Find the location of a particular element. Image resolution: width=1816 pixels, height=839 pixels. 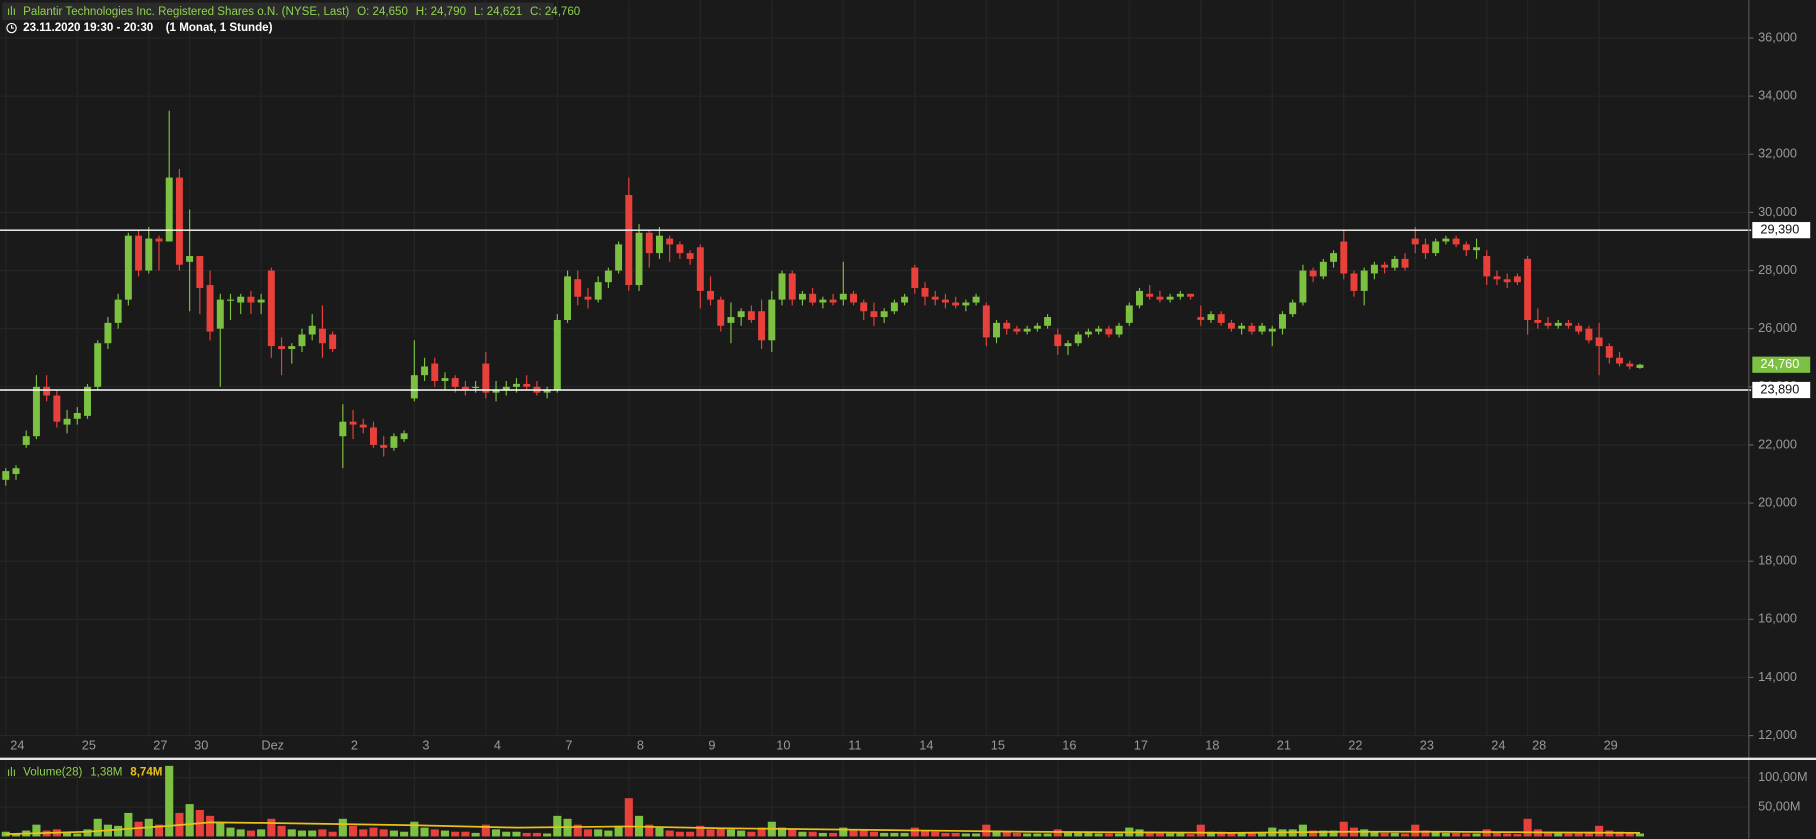

x-tick-label: 23 is located at coordinates (1427, 744).